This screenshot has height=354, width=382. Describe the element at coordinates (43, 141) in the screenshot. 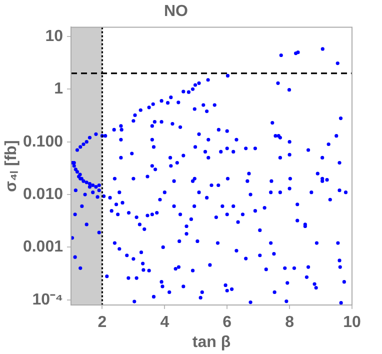

I see `y-tick-label: 0.100` at that location.